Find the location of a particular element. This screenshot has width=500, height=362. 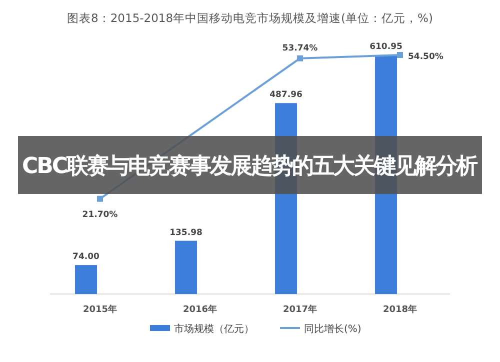

data-label: 610.95 is located at coordinates (386, 47).